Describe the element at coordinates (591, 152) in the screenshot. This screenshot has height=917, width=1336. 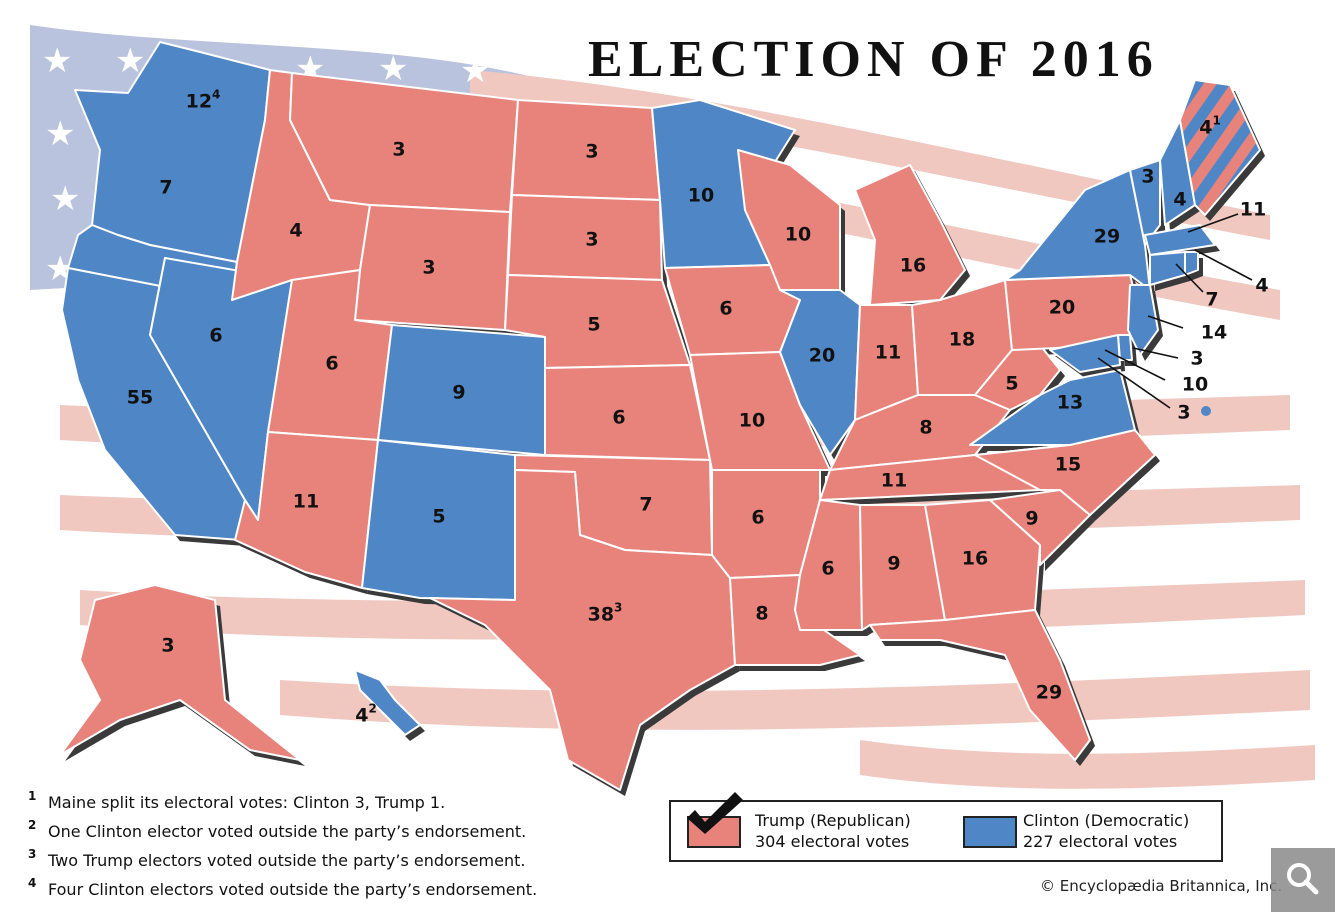
I see `electoral-votes-nd: 3` at that location.